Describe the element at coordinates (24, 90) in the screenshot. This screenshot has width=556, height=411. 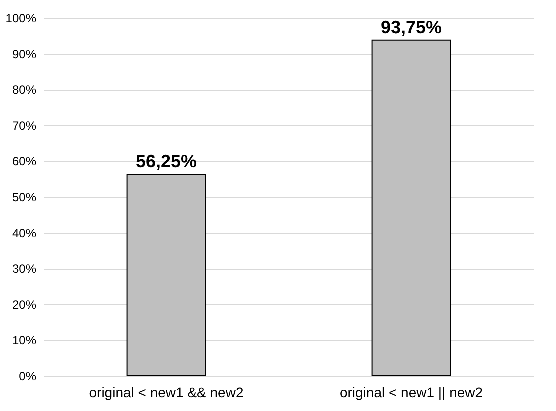
I see `y-tick-label: 80%` at that location.